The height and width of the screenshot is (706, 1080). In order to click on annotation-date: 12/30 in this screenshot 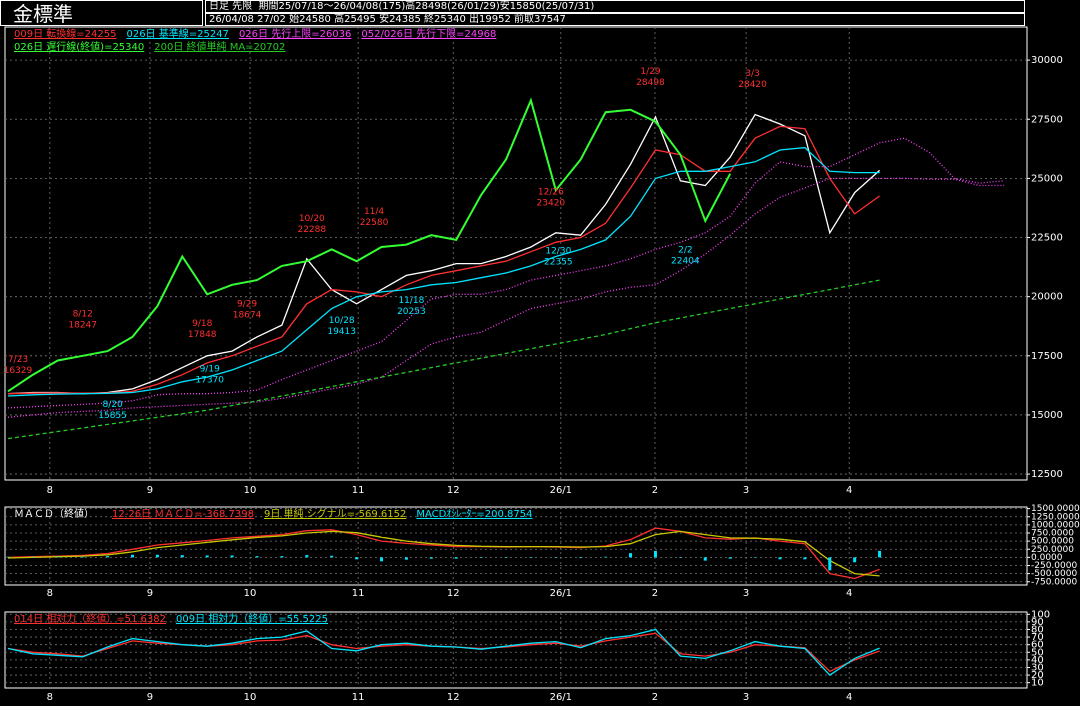, I will do `click(558, 251)`.